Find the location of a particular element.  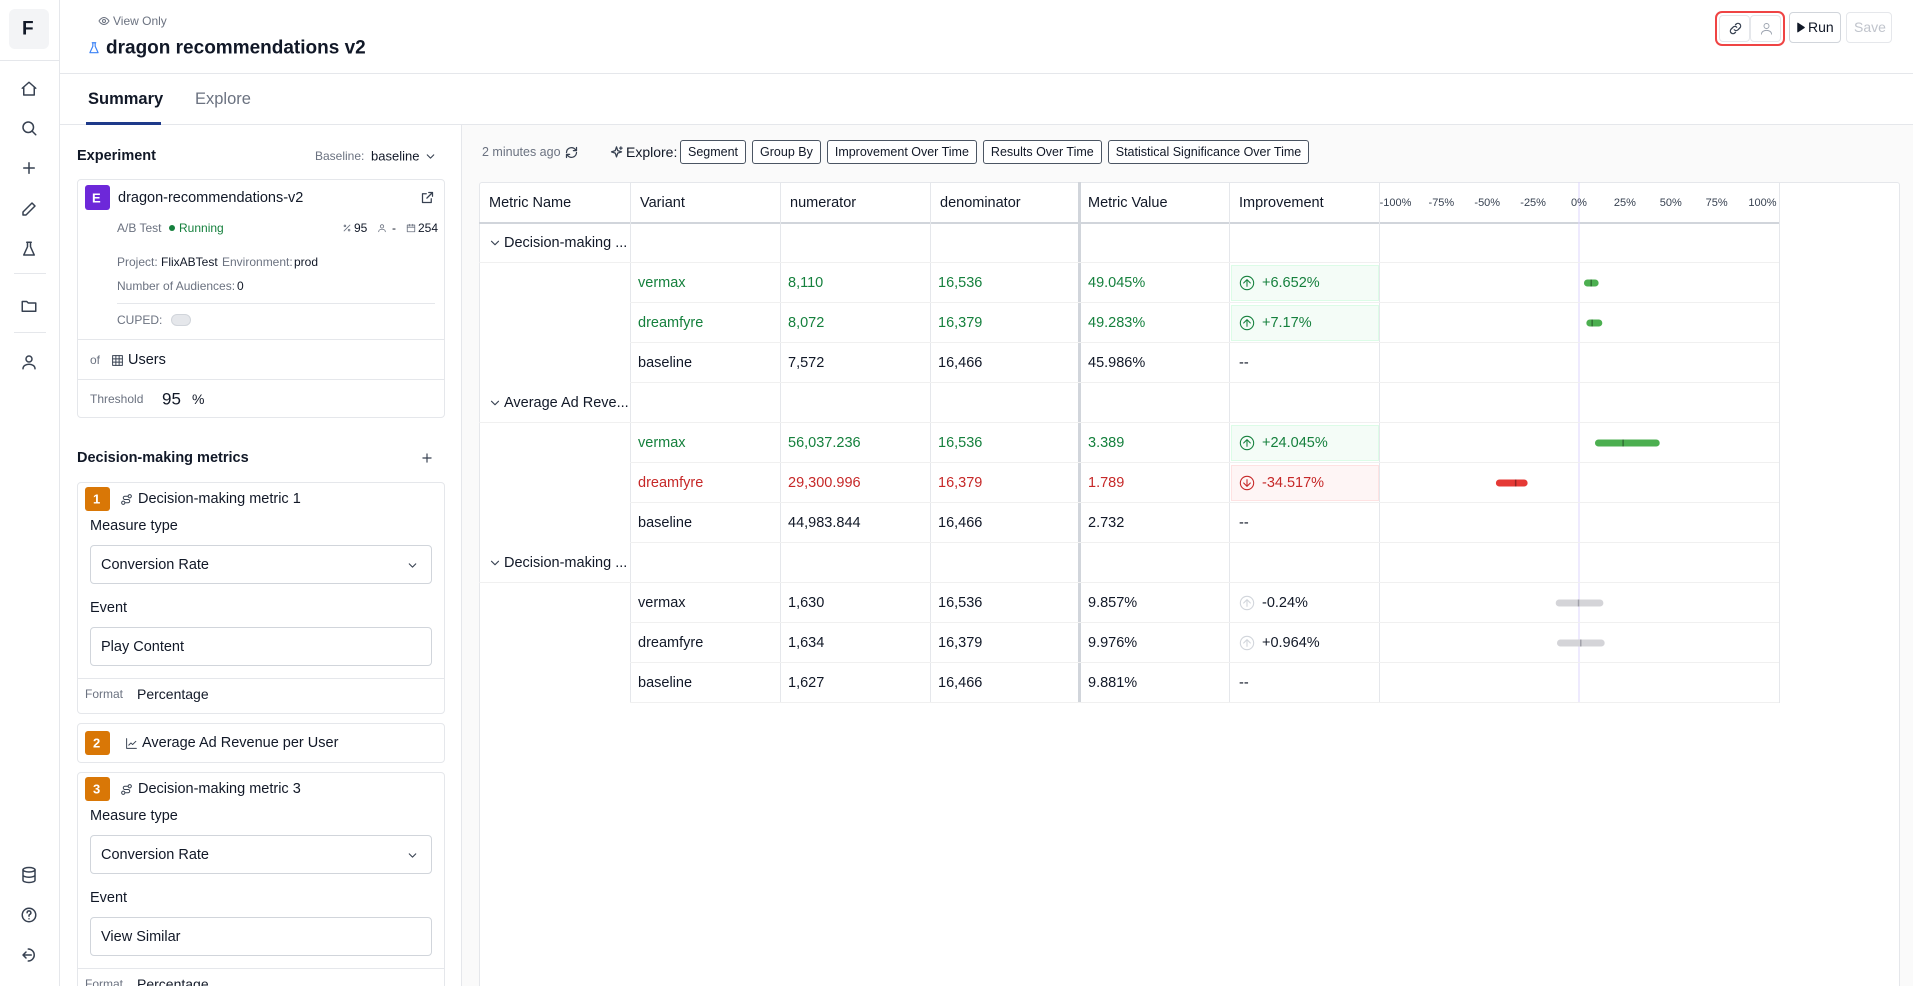

confidence: 95 is located at coordinates (361, 228).